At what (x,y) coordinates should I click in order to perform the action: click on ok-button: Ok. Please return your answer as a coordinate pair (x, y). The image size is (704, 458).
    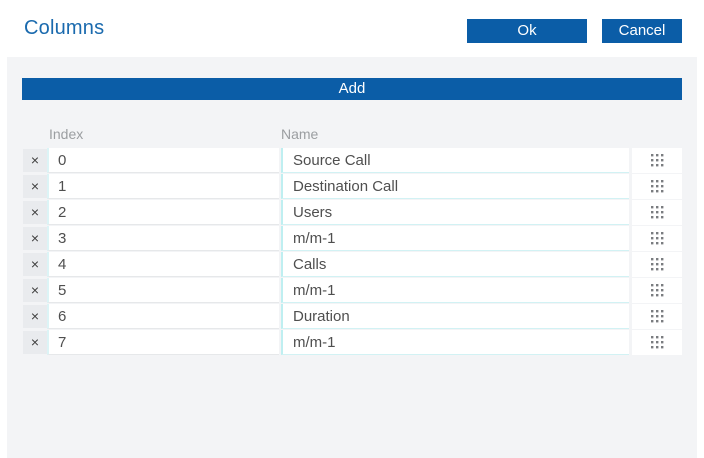
    Looking at the image, I should click on (527, 31).